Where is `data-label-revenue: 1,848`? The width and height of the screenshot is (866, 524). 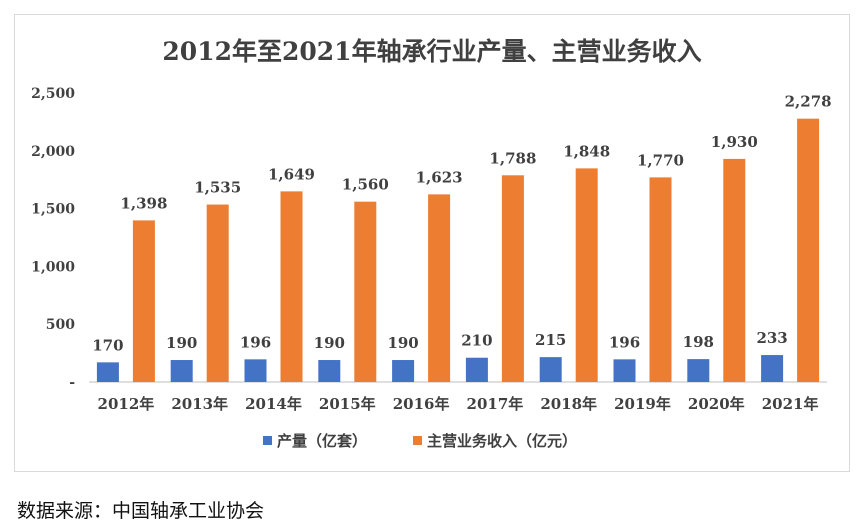 data-label-revenue: 1,848 is located at coordinates (586, 151).